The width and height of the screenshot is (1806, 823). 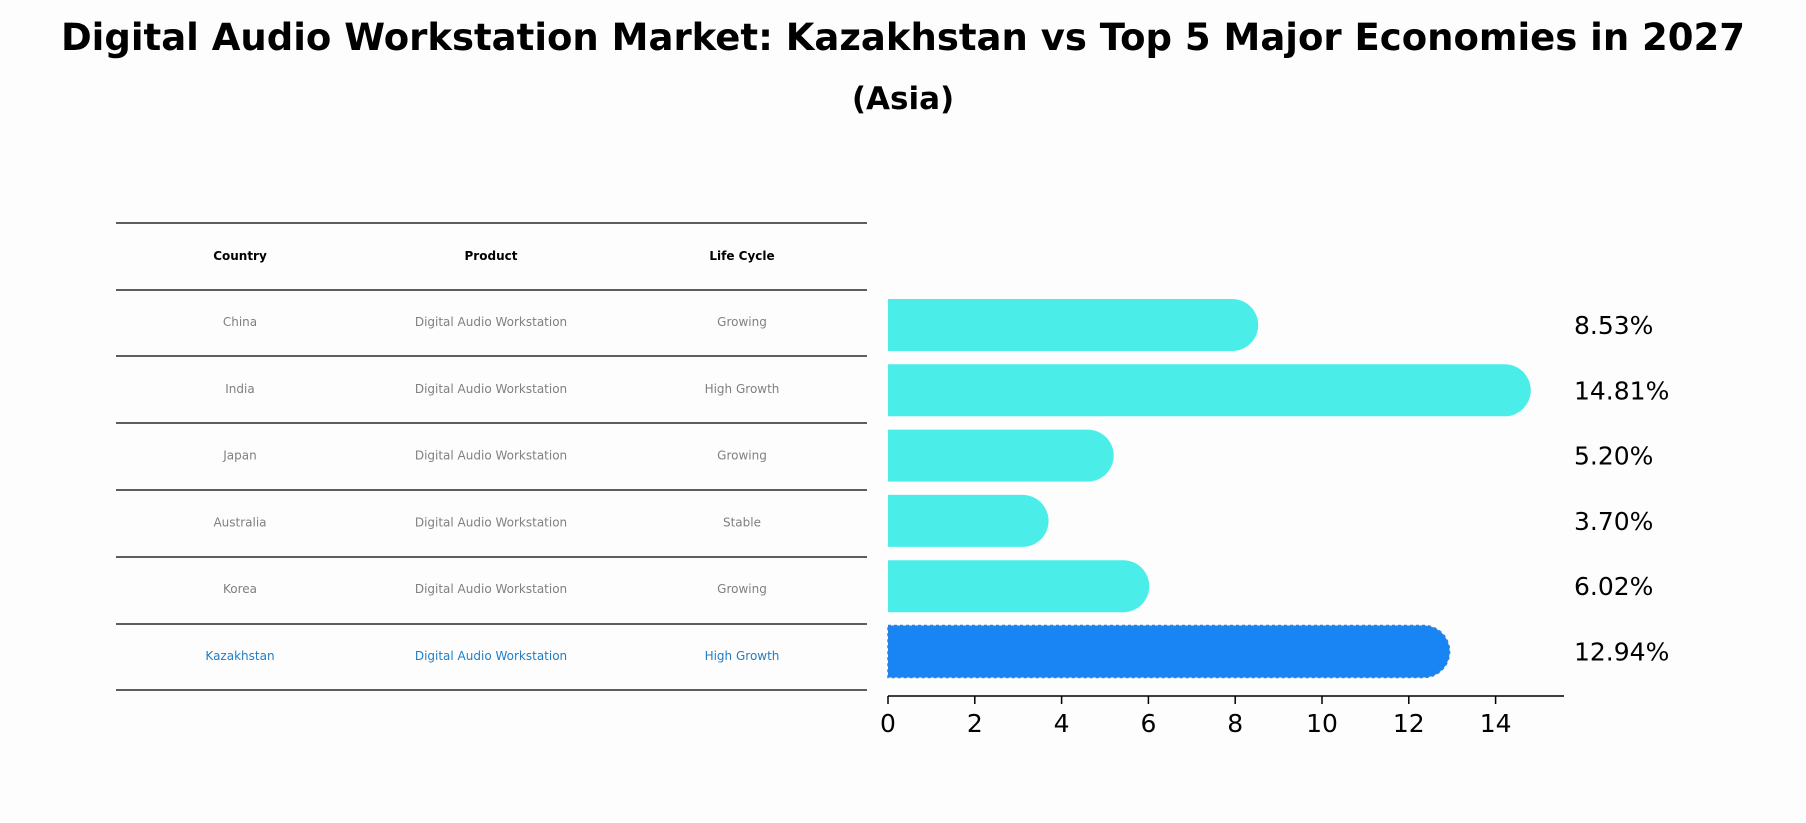 I want to click on value-label: 3.70%, so click(x=1613, y=521).